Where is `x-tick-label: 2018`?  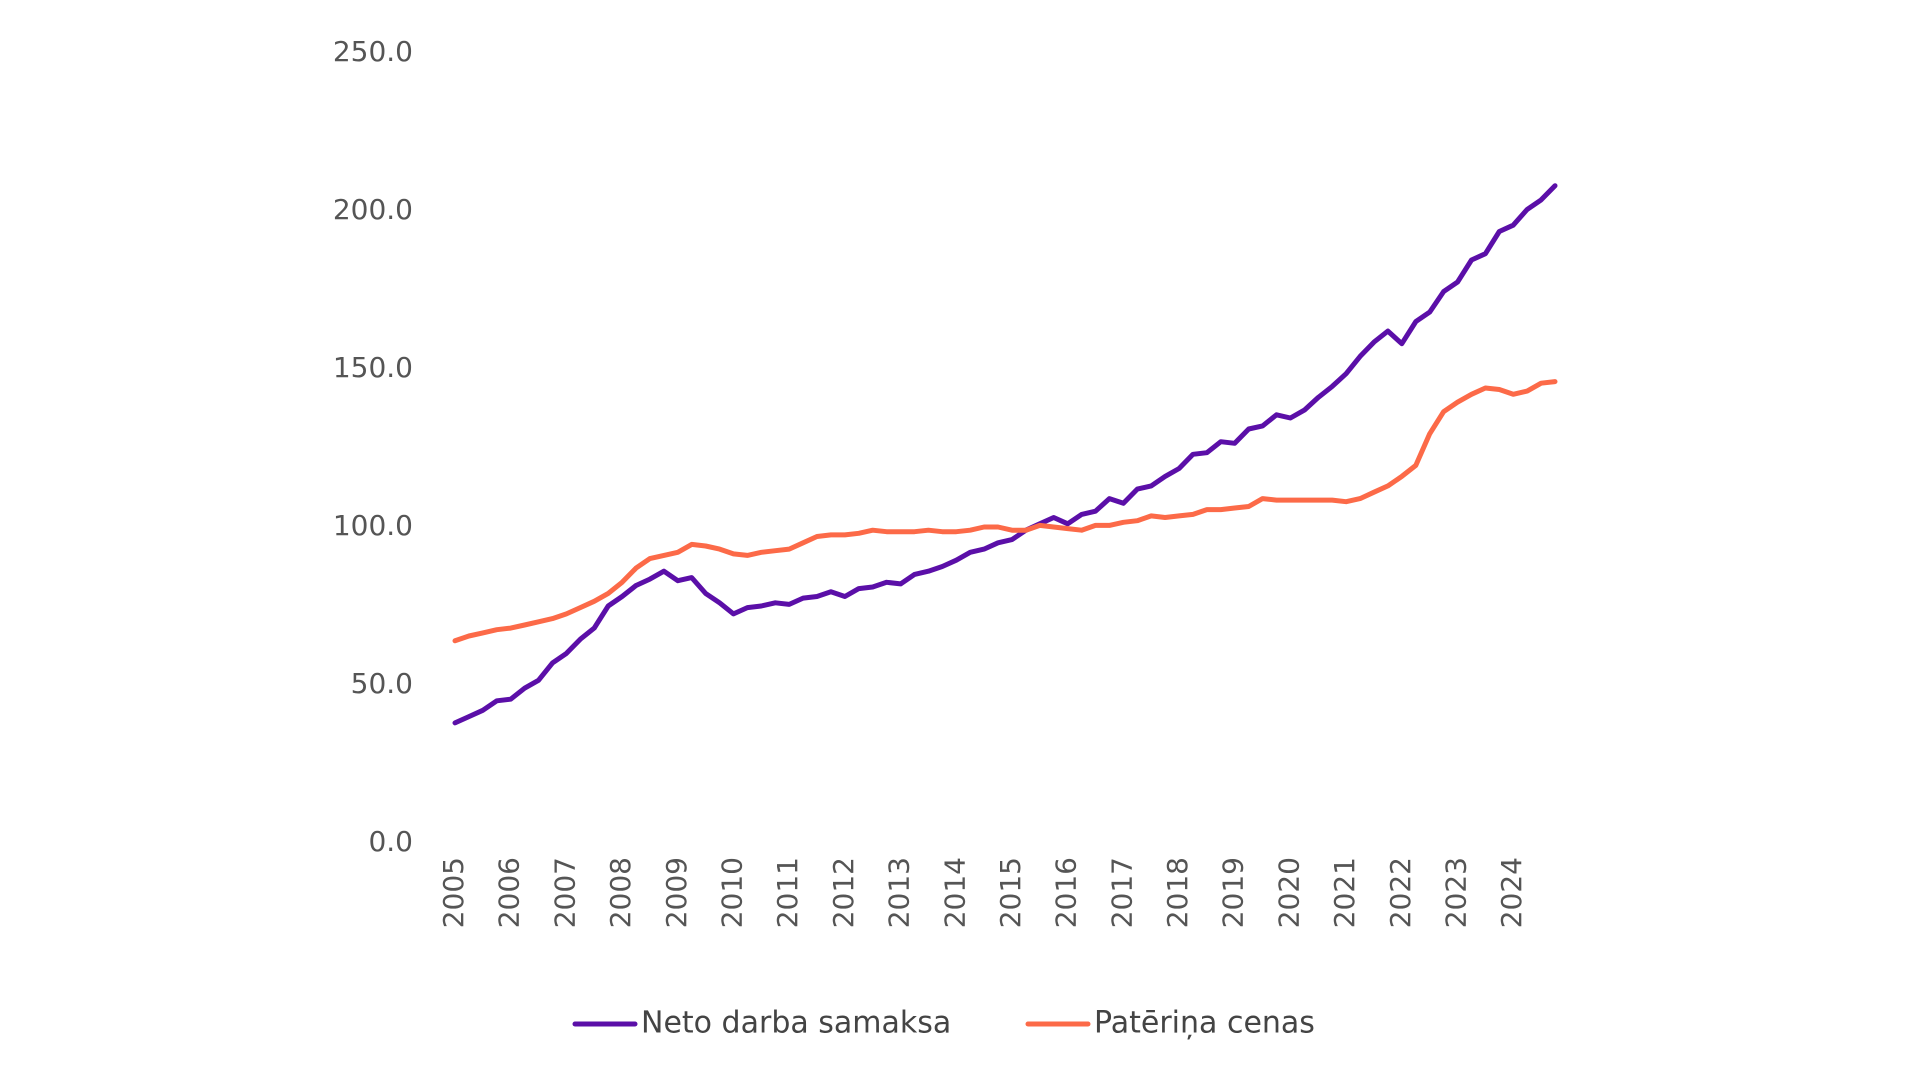
x-tick-label: 2018 is located at coordinates (1177, 892).